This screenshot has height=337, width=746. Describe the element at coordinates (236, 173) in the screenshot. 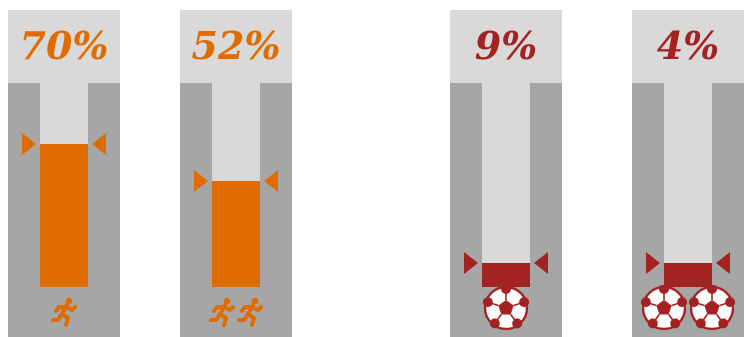

I see `gauge-2: 52%` at that location.